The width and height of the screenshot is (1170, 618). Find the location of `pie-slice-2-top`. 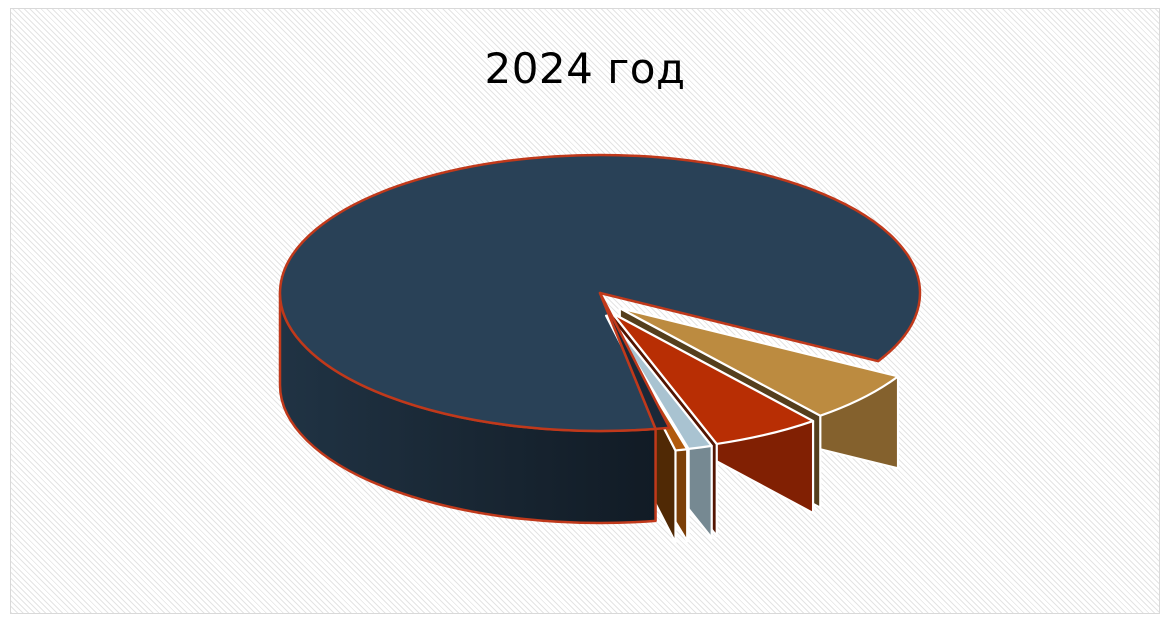

pie-slice-2-top is located at coordinates (713, 379).